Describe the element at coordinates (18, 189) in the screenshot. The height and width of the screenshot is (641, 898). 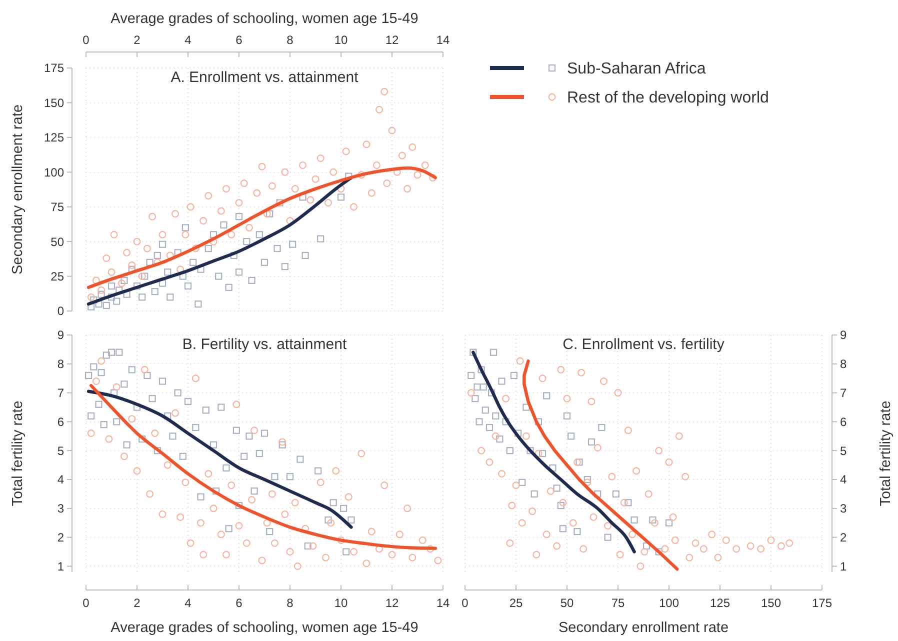
I see `y-axis-title: Secondary enrollment rate` at that location.